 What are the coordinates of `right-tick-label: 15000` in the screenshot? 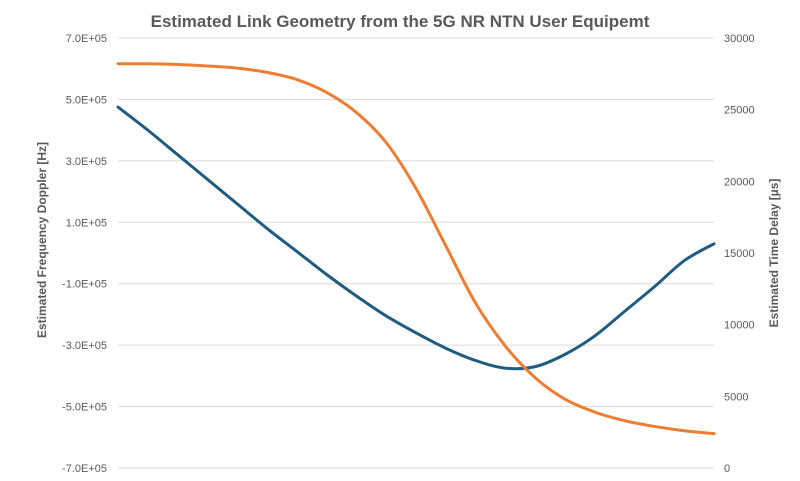 It's located at (739, 254).